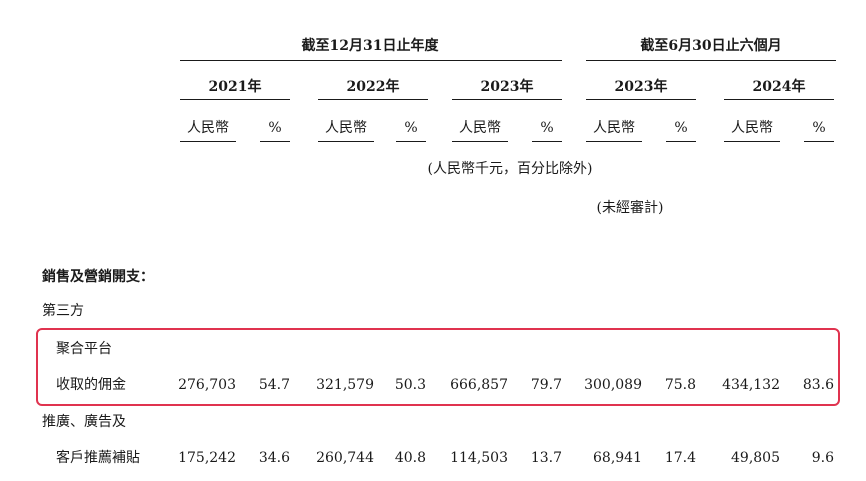  Describe the element at coordinates (207, 458) in the screenshot. I see `value-cell: 175,242` at that location.